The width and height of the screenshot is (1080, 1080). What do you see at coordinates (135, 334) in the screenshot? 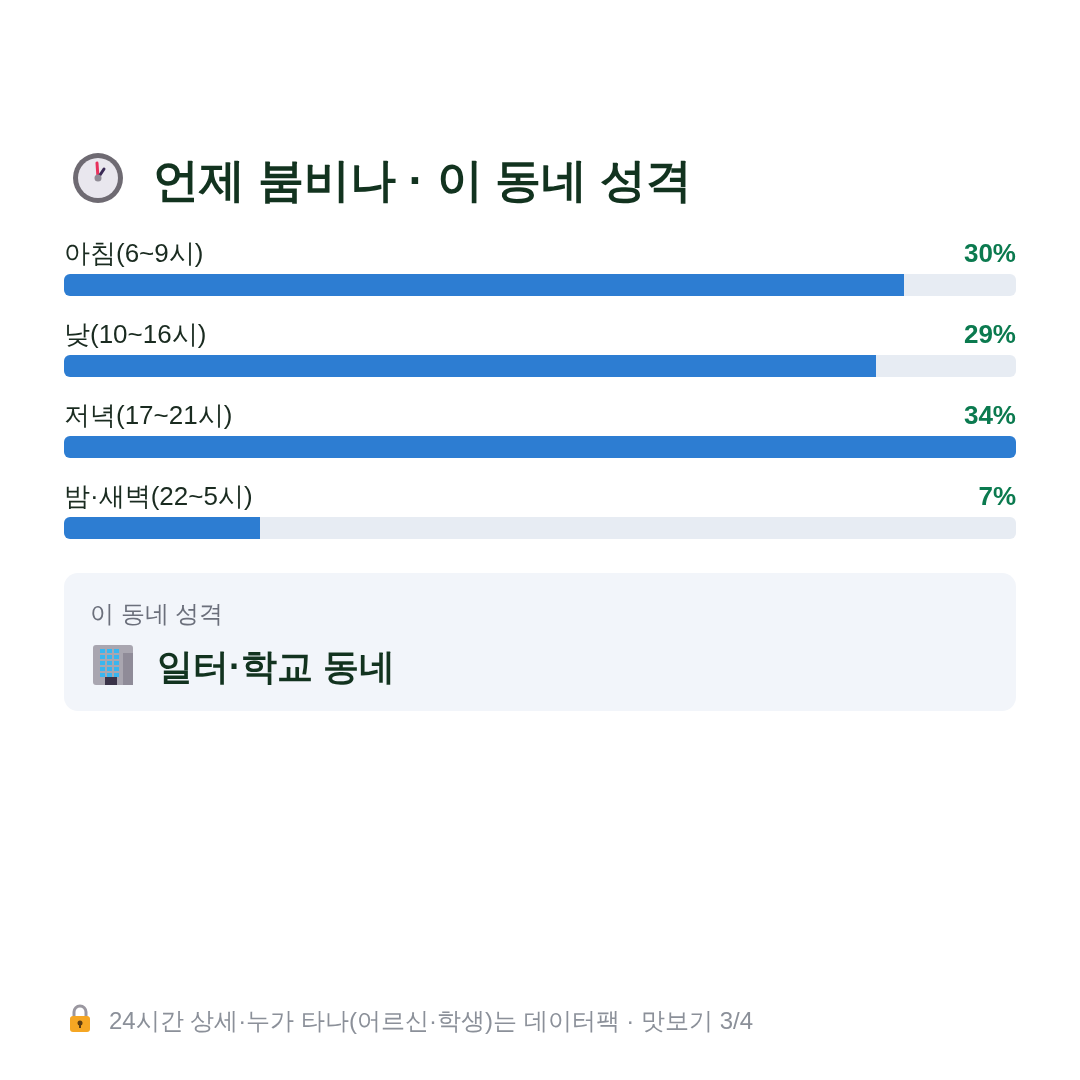
I see `category-label: 낮(10~16시)` at bounding box center [135, 334].